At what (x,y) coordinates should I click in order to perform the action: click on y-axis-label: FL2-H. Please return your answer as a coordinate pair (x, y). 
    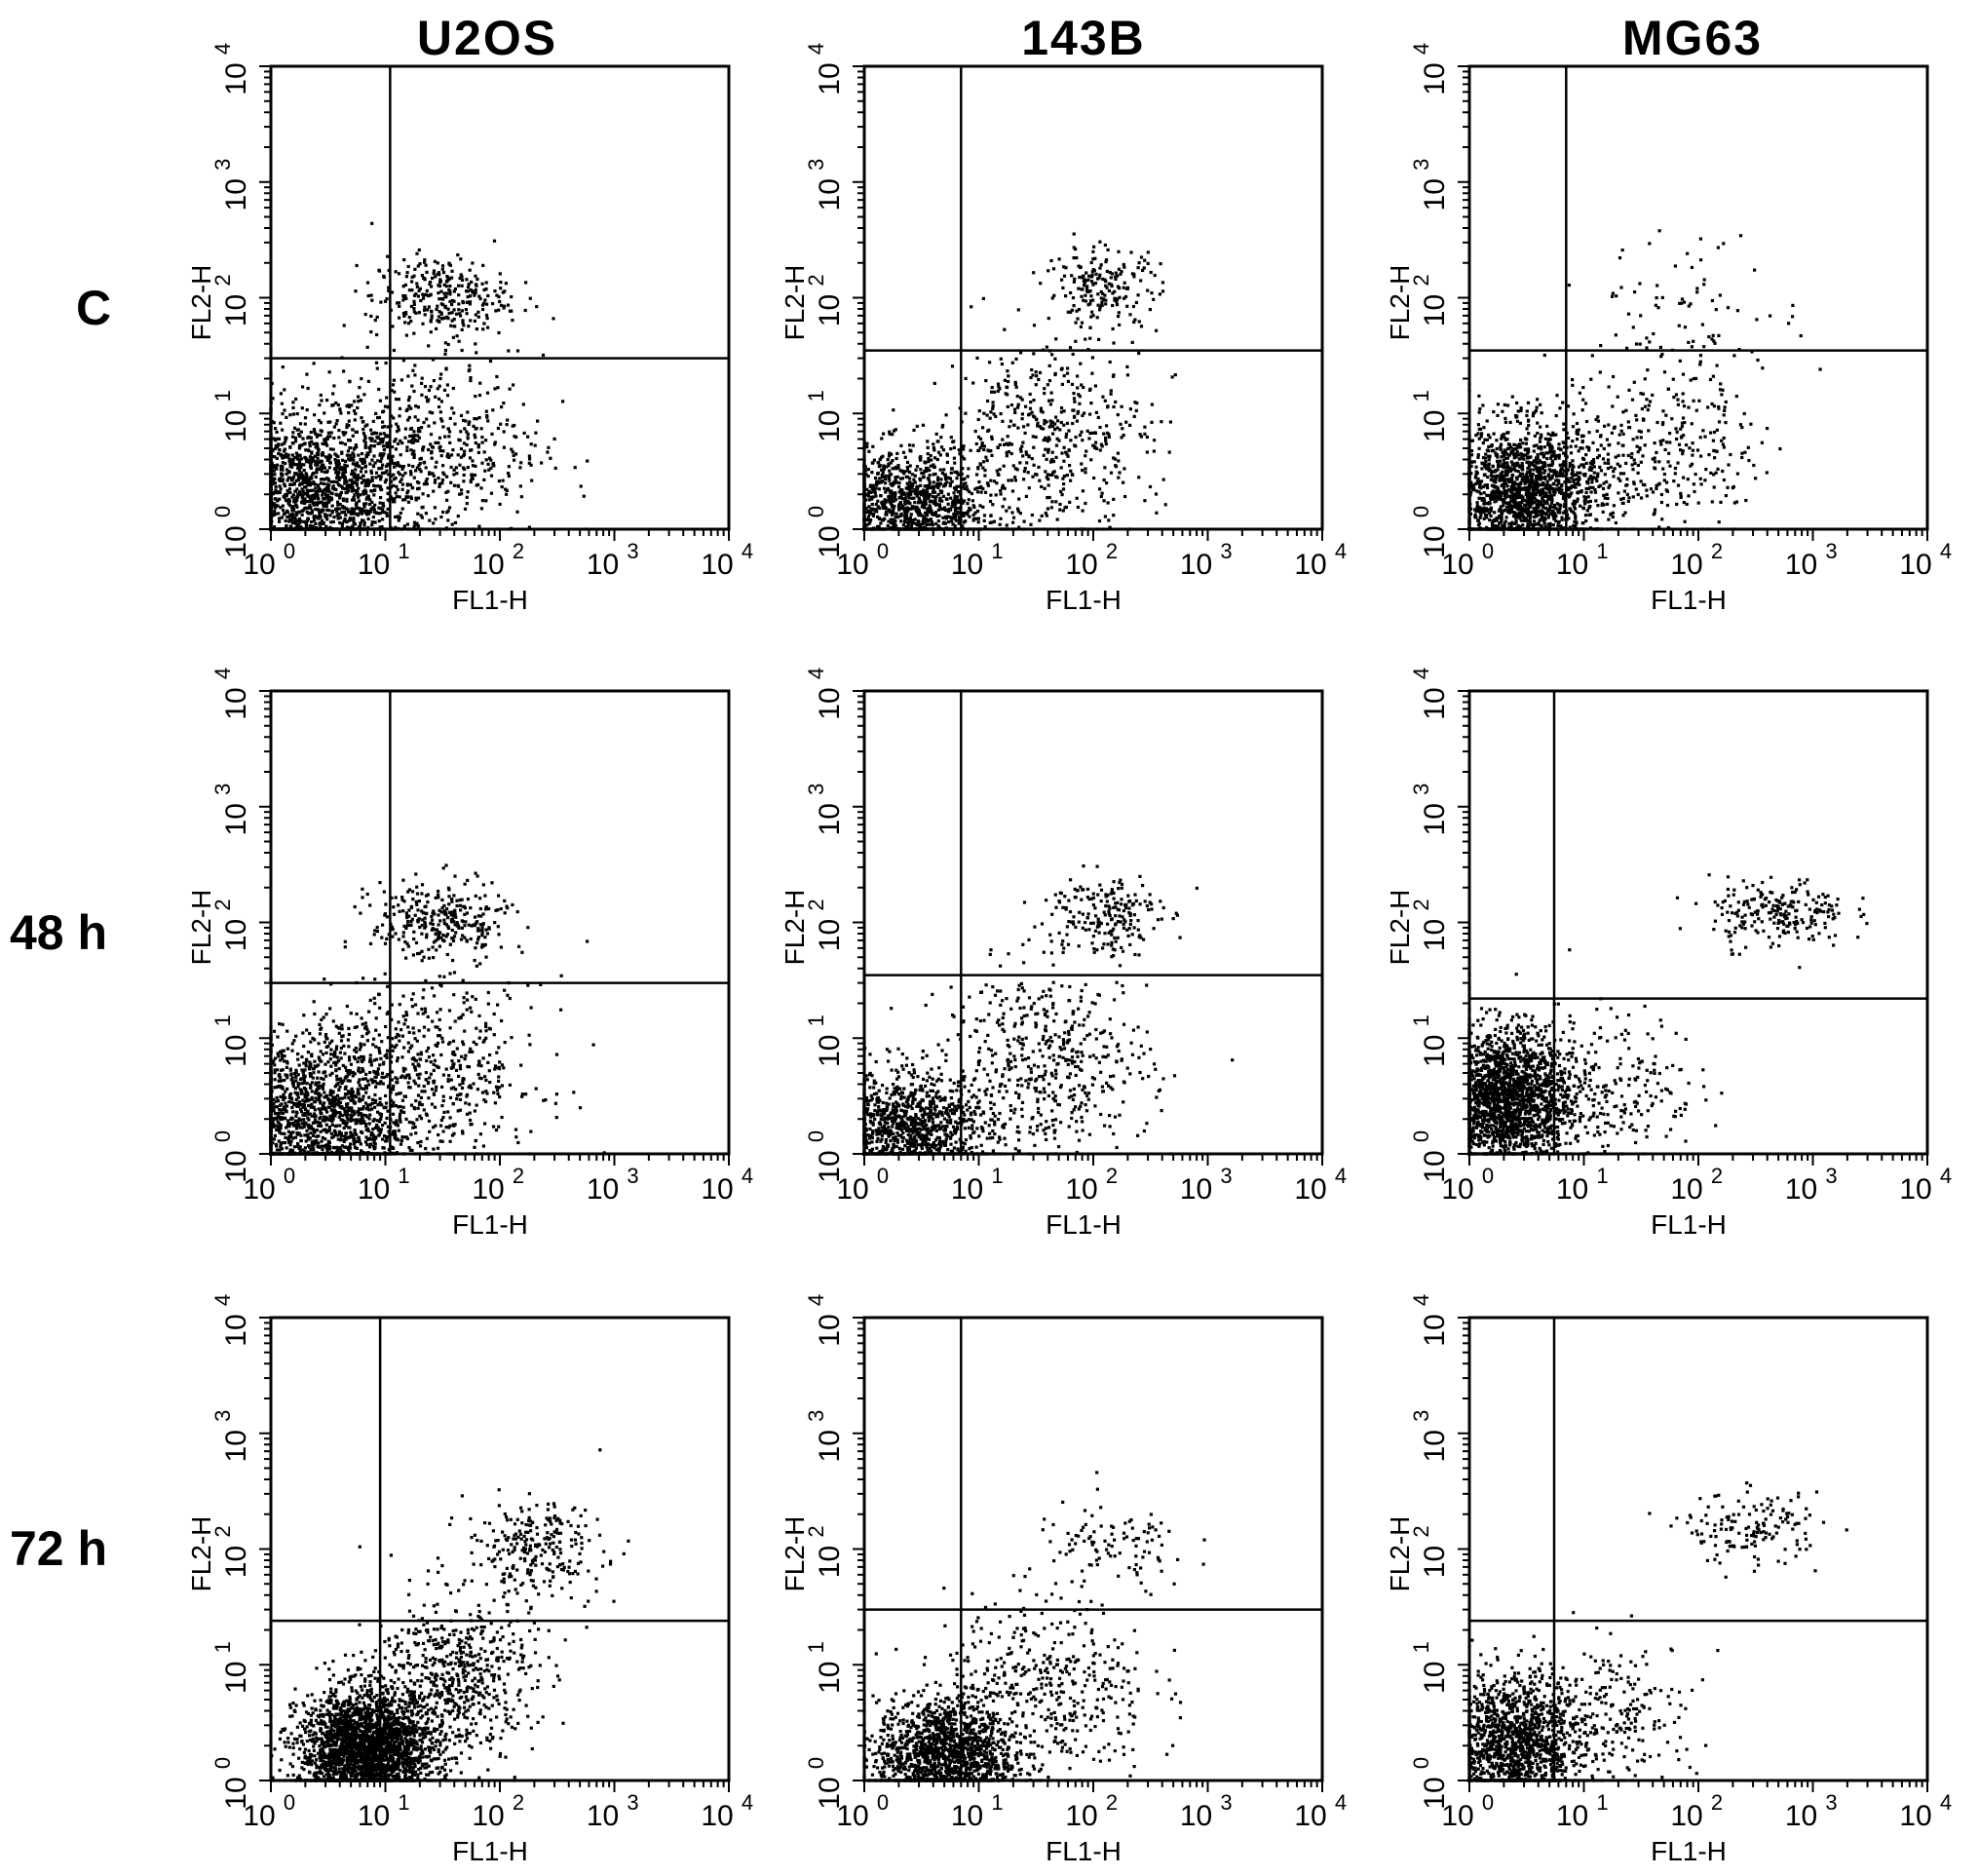
    Looking at the image, I should click on (201, 303).